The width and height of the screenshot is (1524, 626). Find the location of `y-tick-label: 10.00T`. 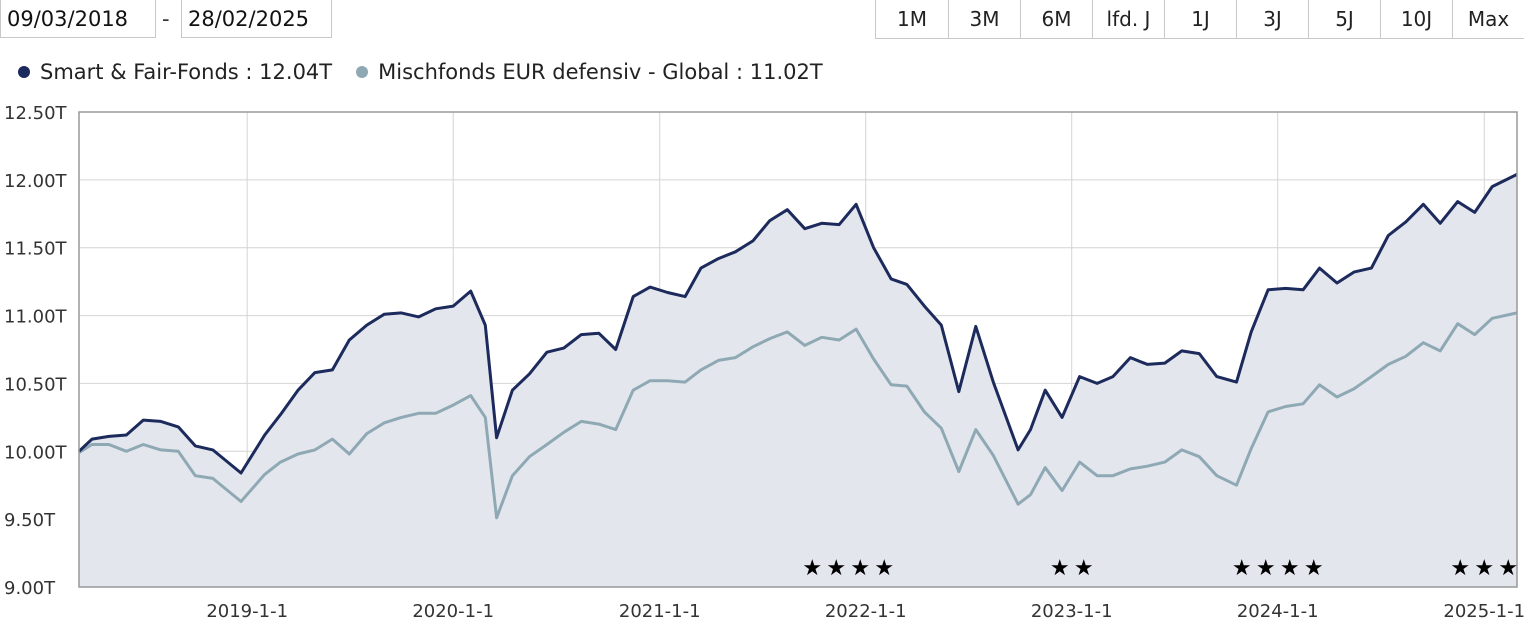

y-tick-label: 10.00T is located at coordinates (36, 452).